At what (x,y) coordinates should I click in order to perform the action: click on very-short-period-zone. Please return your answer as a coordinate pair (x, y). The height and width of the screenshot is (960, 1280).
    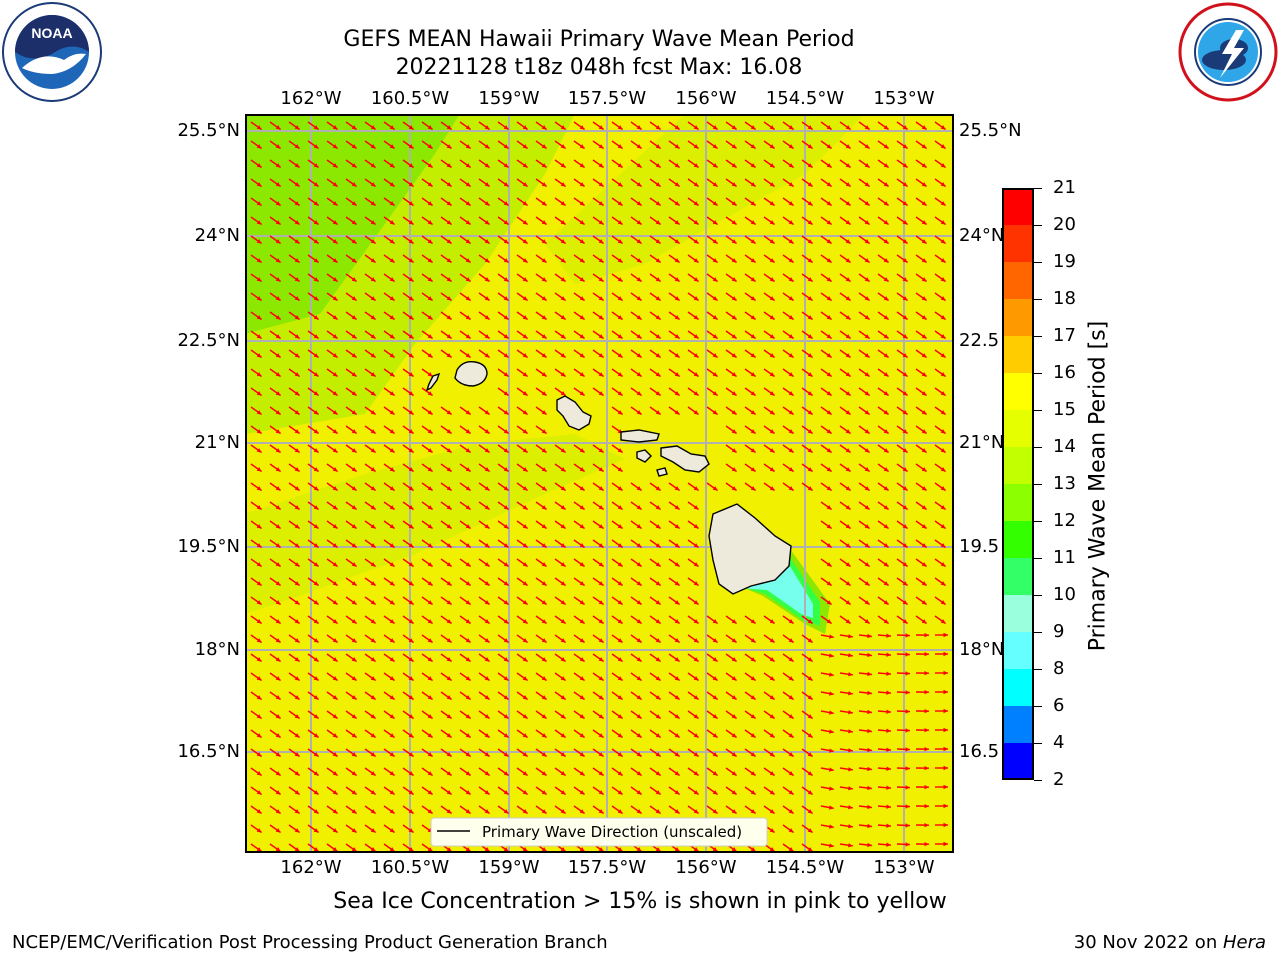
    Looking at the image, I should click on (775, 588).